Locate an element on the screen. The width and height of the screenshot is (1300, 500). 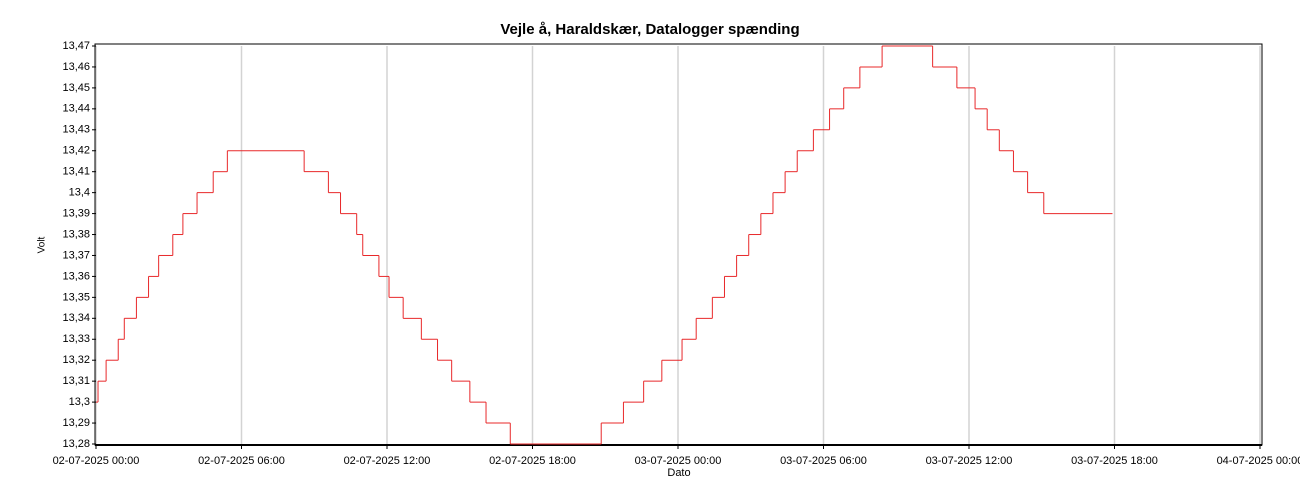
y-tick-label: 13,39 is located at coordinates (76, 213).